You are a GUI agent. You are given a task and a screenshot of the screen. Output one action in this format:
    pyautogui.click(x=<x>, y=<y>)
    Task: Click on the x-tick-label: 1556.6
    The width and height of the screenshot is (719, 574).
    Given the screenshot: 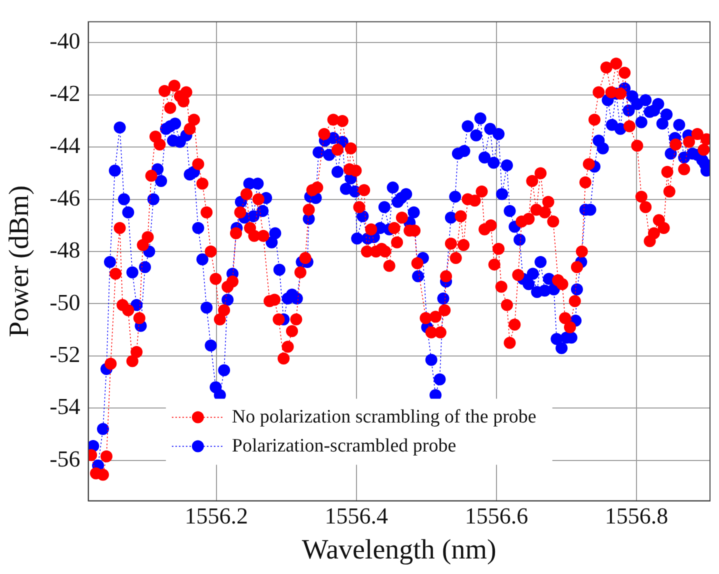 What is the action you would take?
    pyautogui.click(x=496, y=516)
    